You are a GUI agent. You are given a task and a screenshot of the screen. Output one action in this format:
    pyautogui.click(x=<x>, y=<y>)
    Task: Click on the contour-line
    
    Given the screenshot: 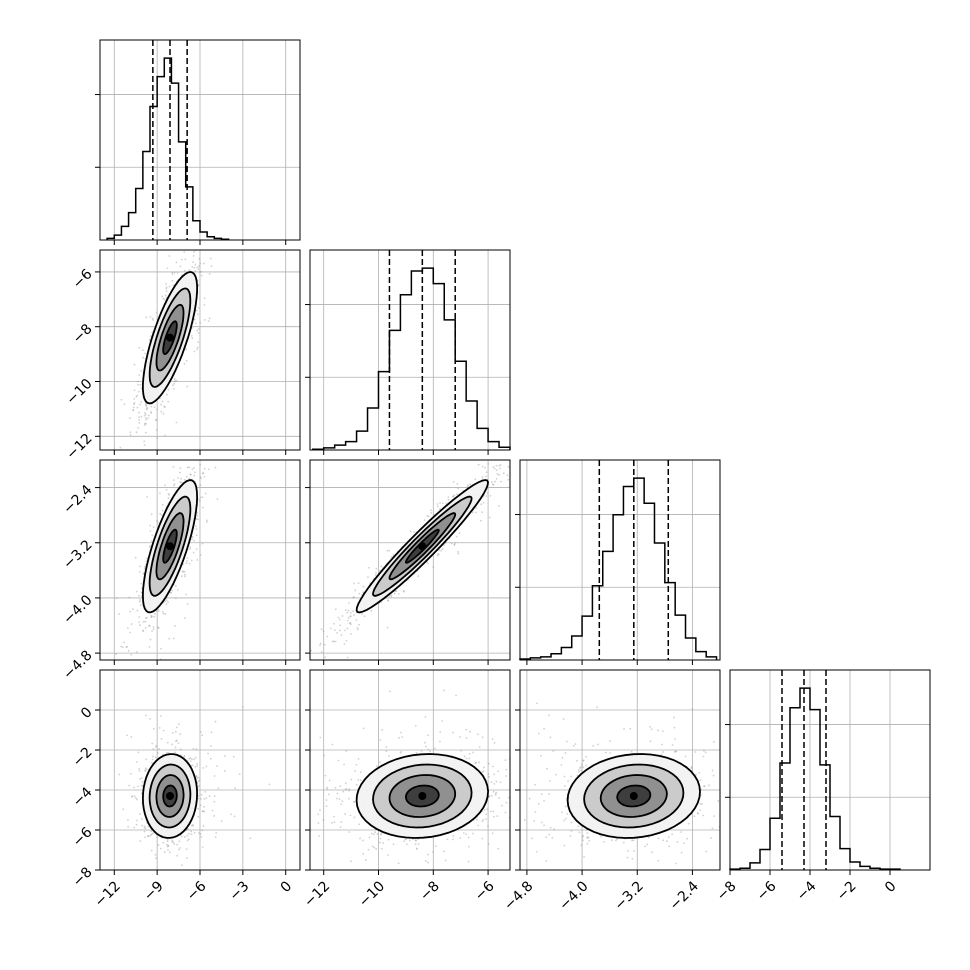 What is the action you would take?
    pyautogui.click(x=170, y=546)
    